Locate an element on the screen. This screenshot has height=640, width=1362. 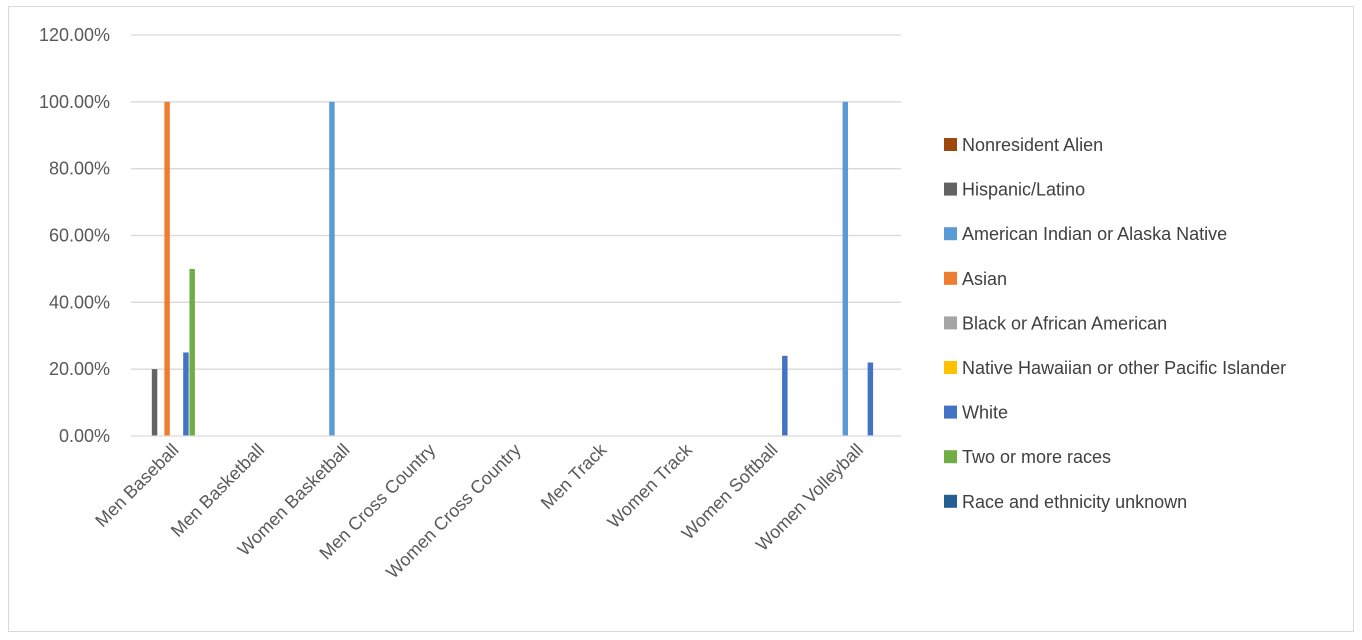
legend-label: Two or more races is located at coordinates (1036, 457).